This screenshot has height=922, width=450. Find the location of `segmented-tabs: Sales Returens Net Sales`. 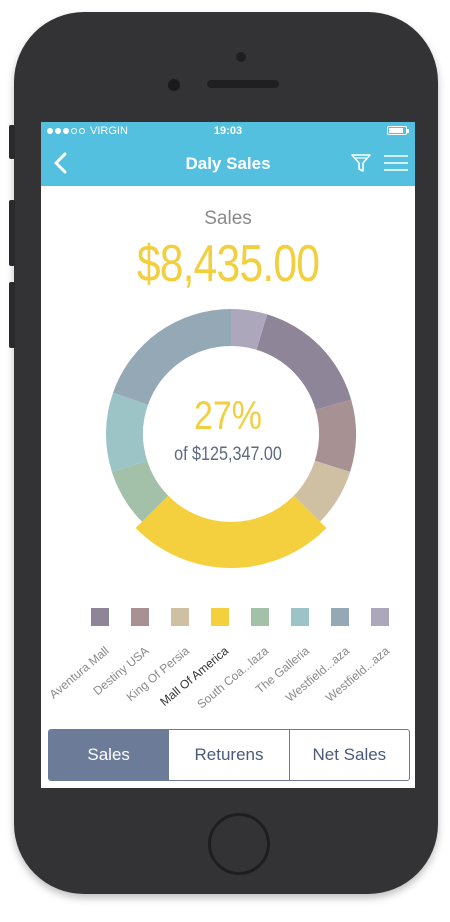

segmented-tabs: Sales Returens Net Sales is located at coordinates (229, 755).